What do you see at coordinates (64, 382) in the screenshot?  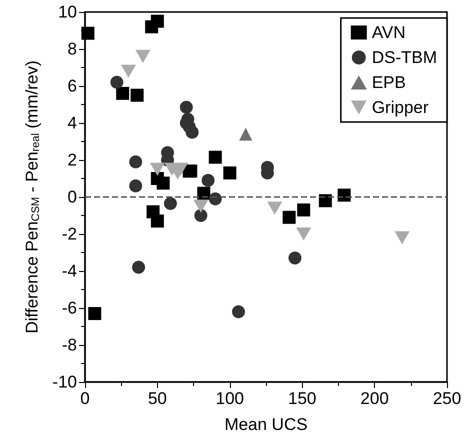 I see `y-tick-label: -10` at bounding box center [64, 382].